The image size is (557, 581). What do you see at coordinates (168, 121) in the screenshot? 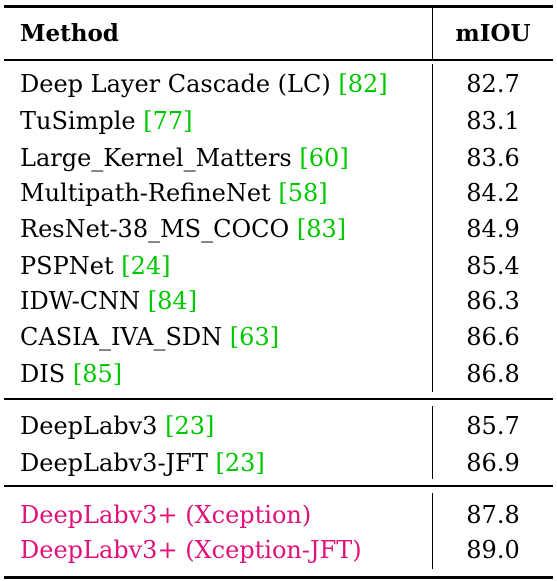
I see `citation-link: [77]` at bounding box center [168, 121].